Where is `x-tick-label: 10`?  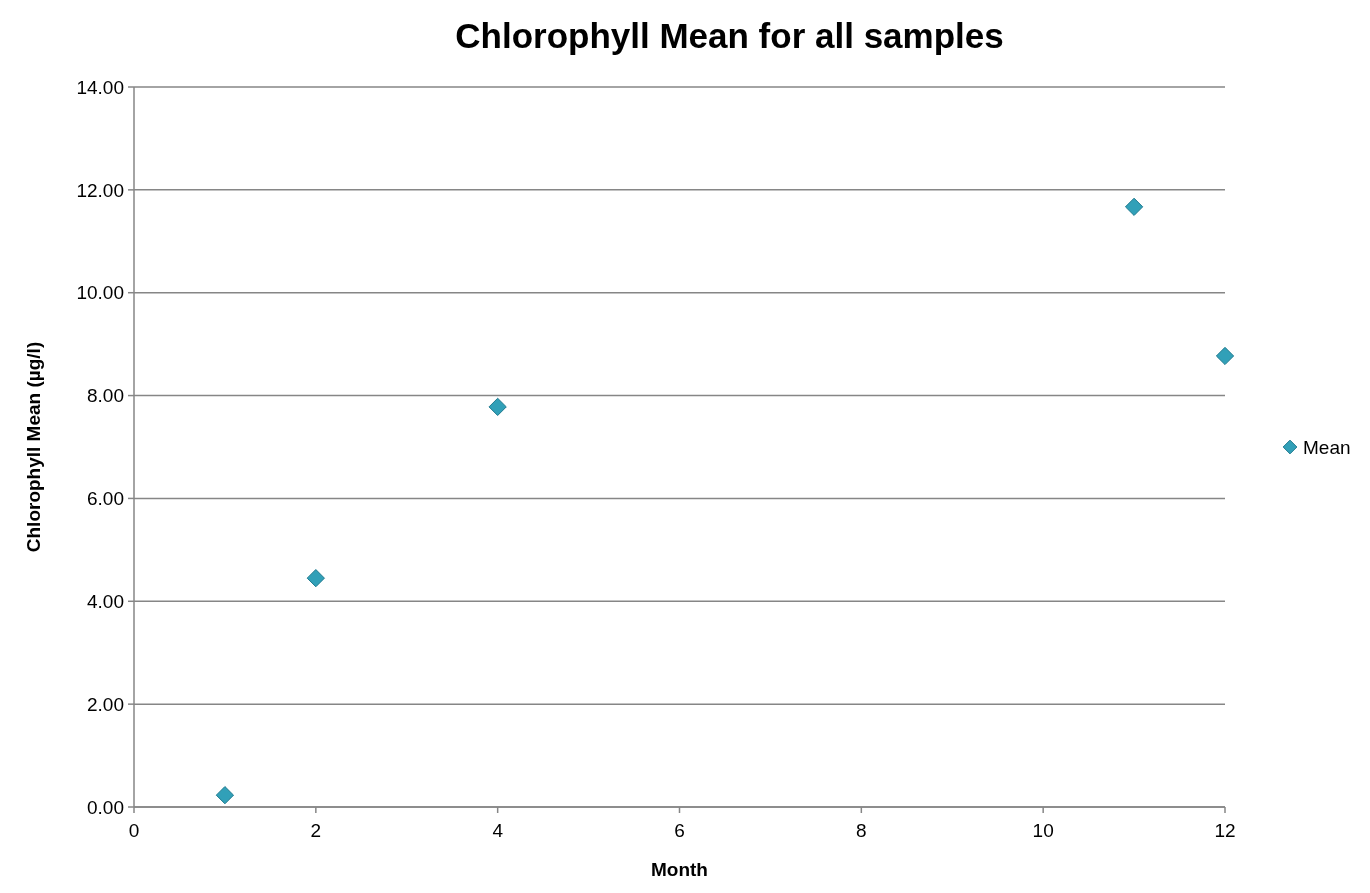
x-tick-label: 10 is located at coordinates (1043, 830).